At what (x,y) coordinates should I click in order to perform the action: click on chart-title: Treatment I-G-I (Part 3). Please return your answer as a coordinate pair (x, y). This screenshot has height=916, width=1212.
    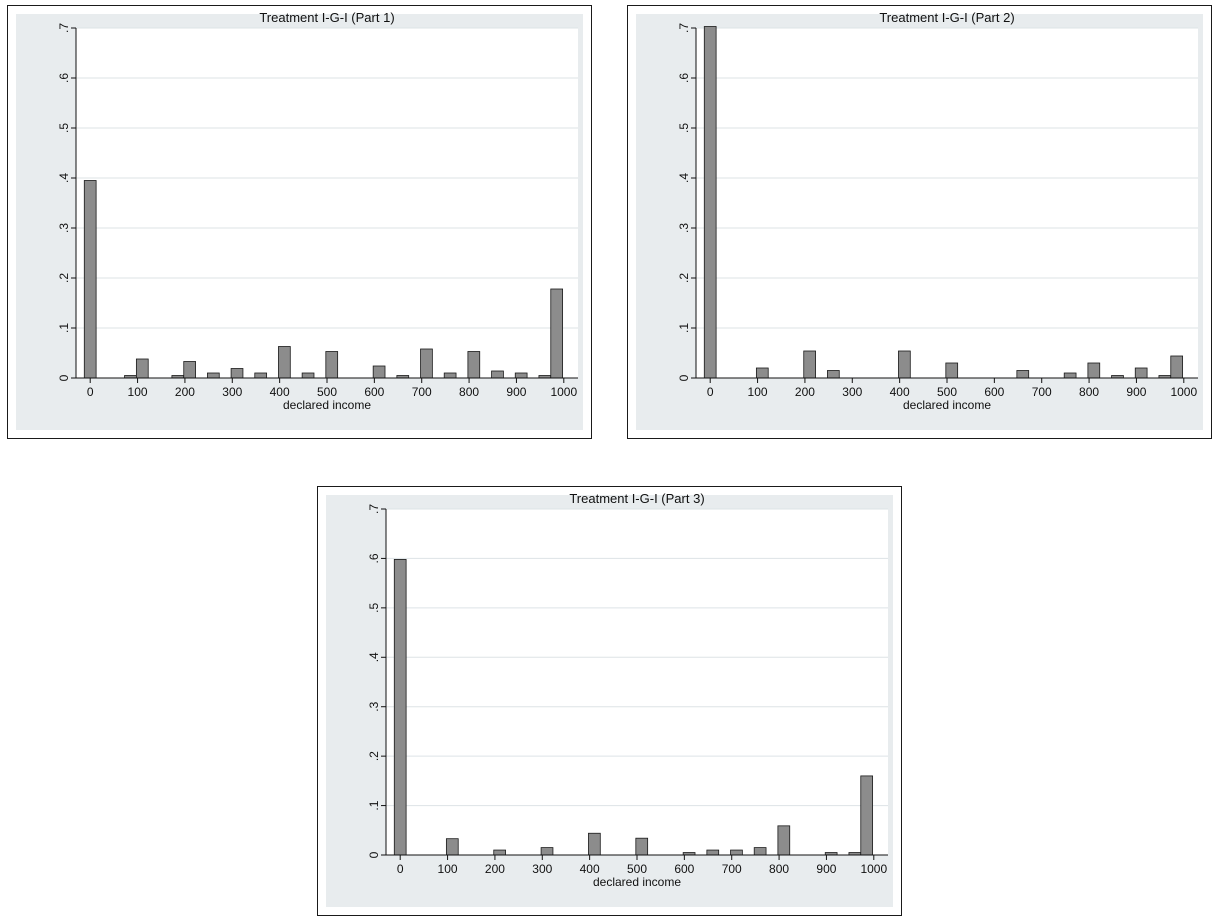
    Looking at the image, I should click on (636, 498).